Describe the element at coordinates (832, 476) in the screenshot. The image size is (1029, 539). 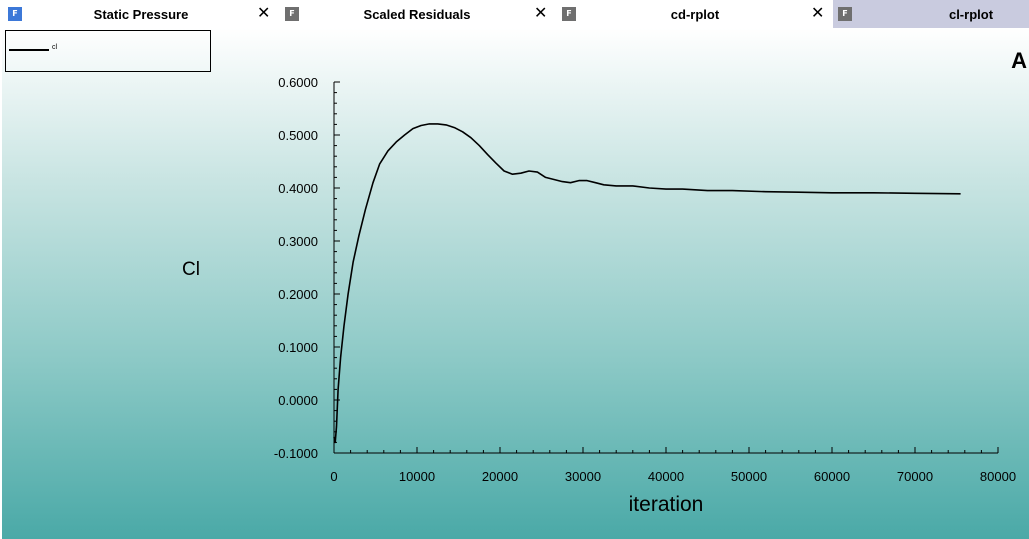
I see `x-tick-label: 60000` at that location.